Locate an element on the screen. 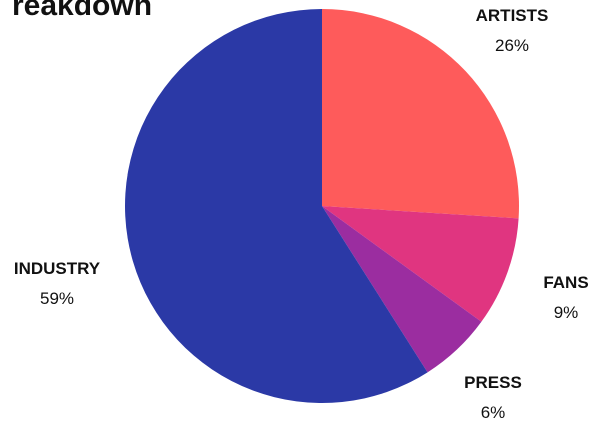  pie-slice-press is located at coordinates (402, 289).